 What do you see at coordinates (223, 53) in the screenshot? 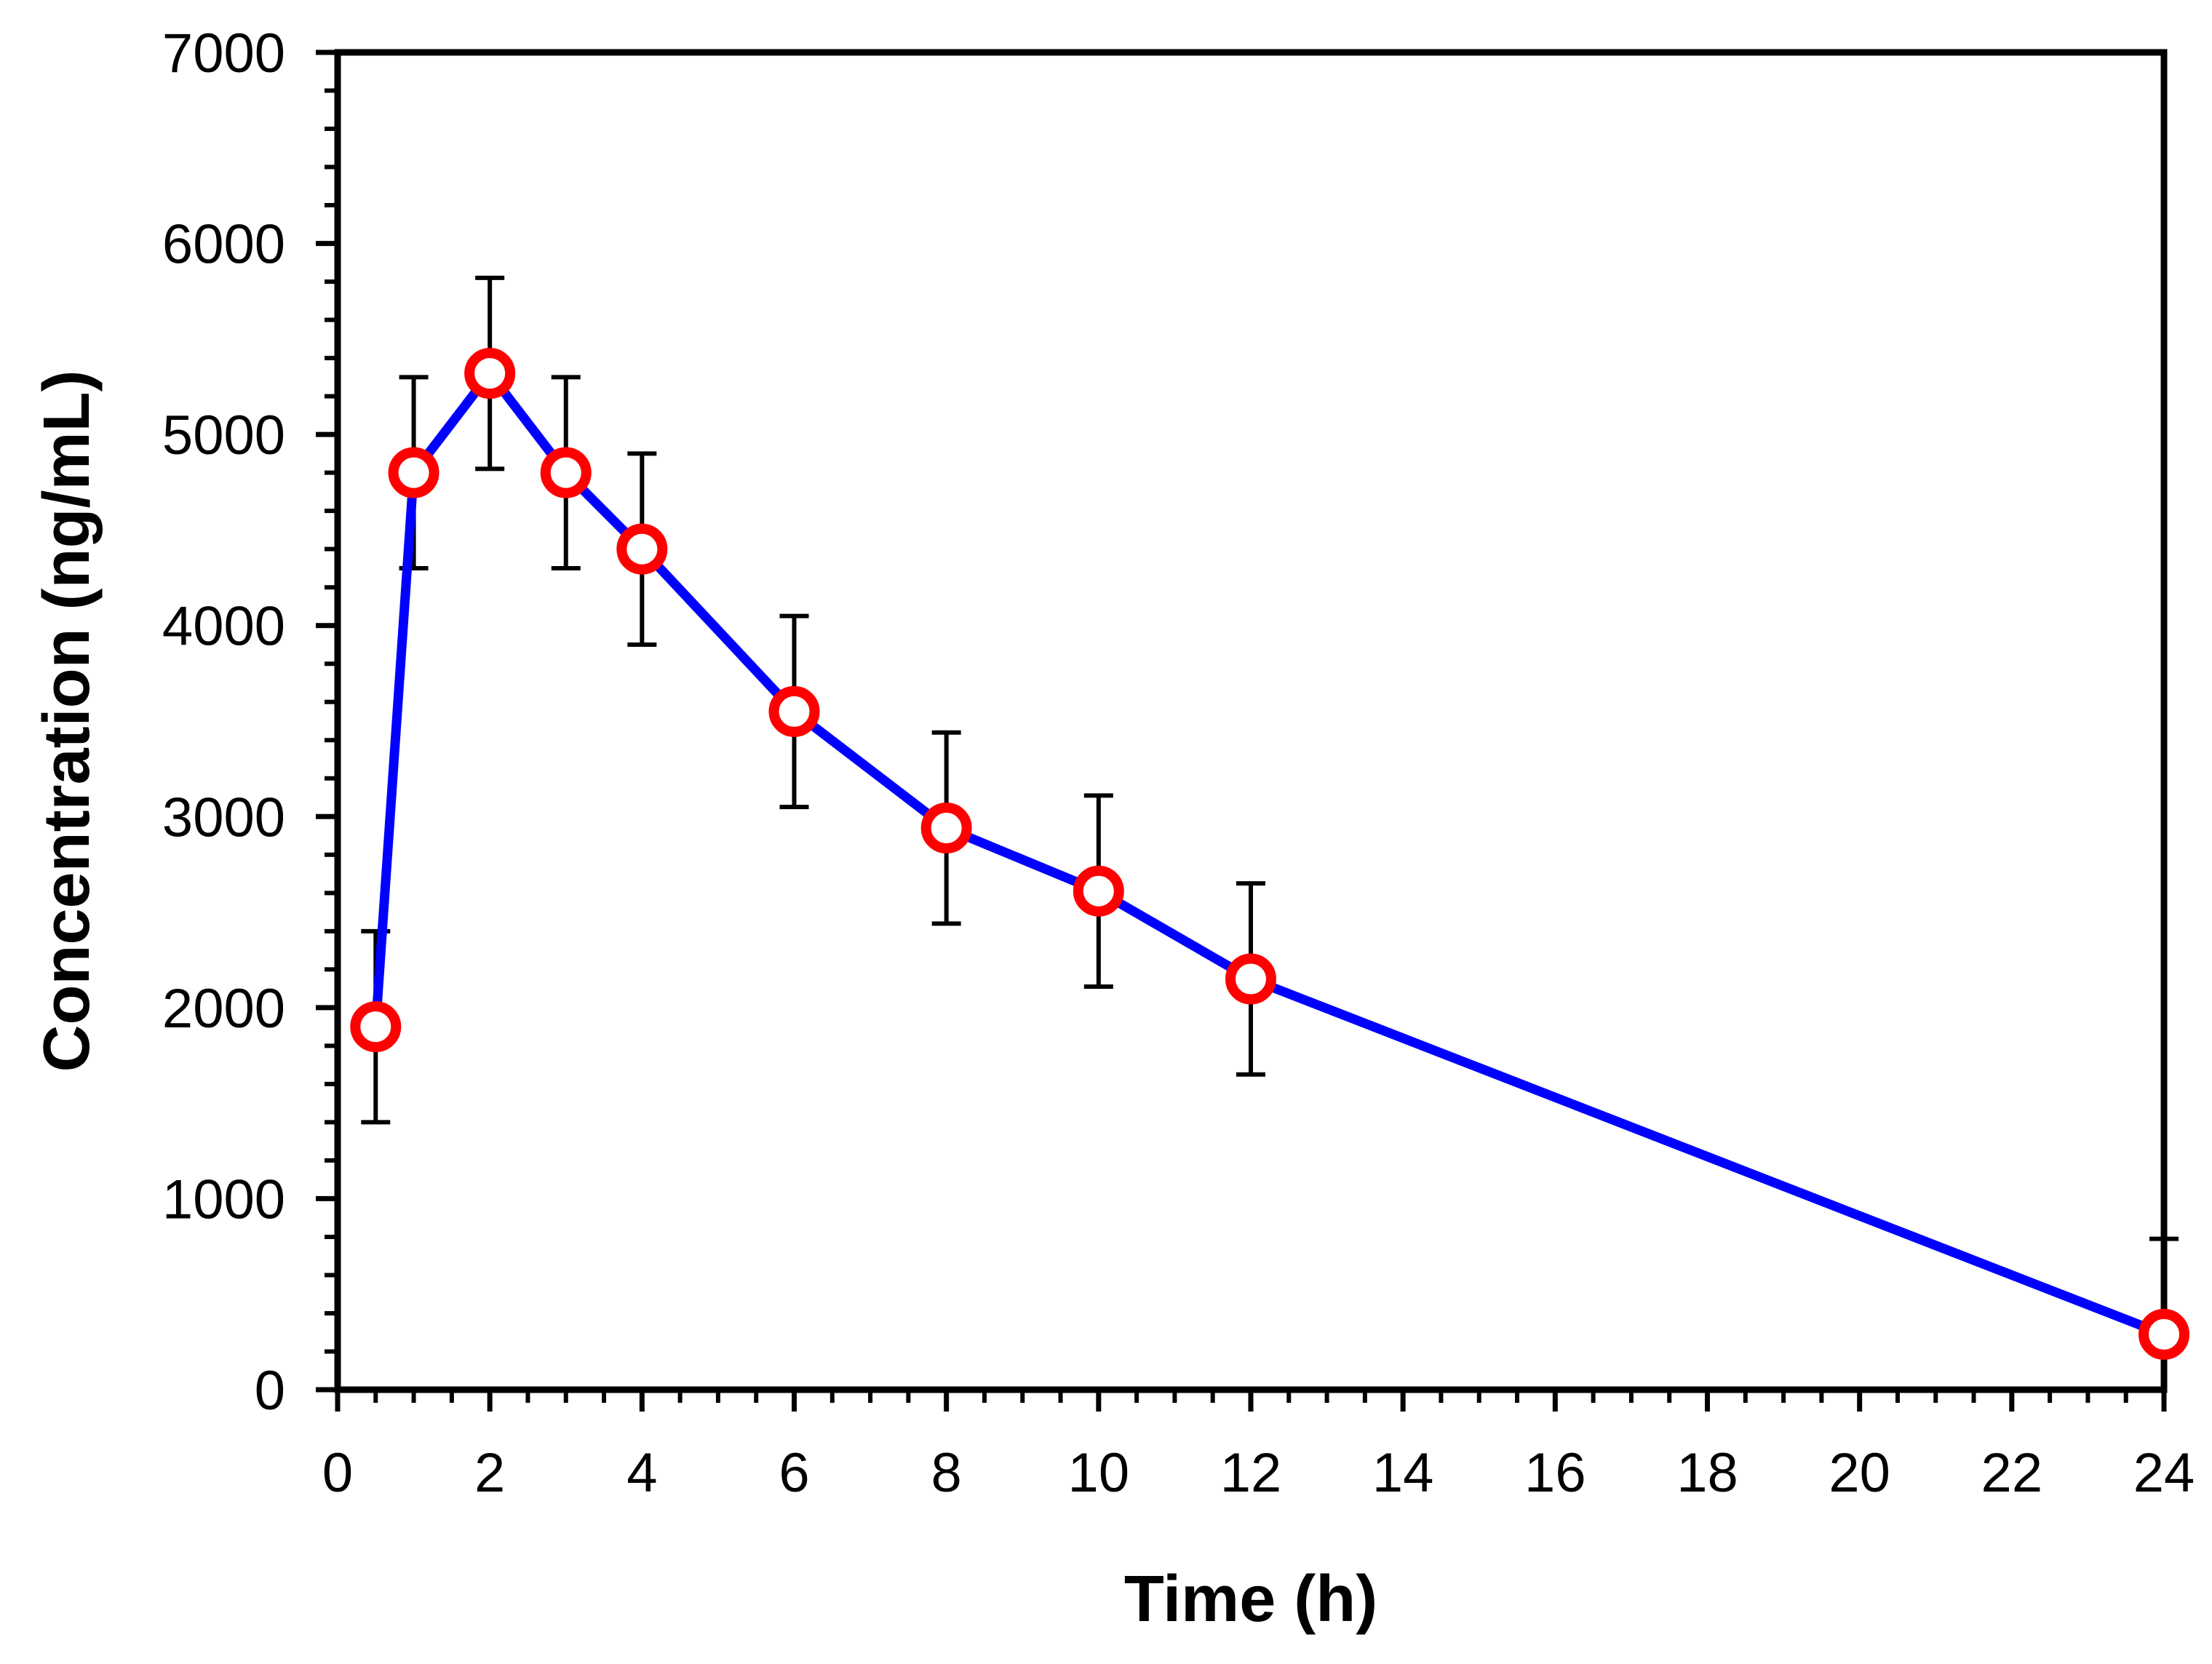
I see `y-tick-label: 7000` at bounding box center [223, 53].